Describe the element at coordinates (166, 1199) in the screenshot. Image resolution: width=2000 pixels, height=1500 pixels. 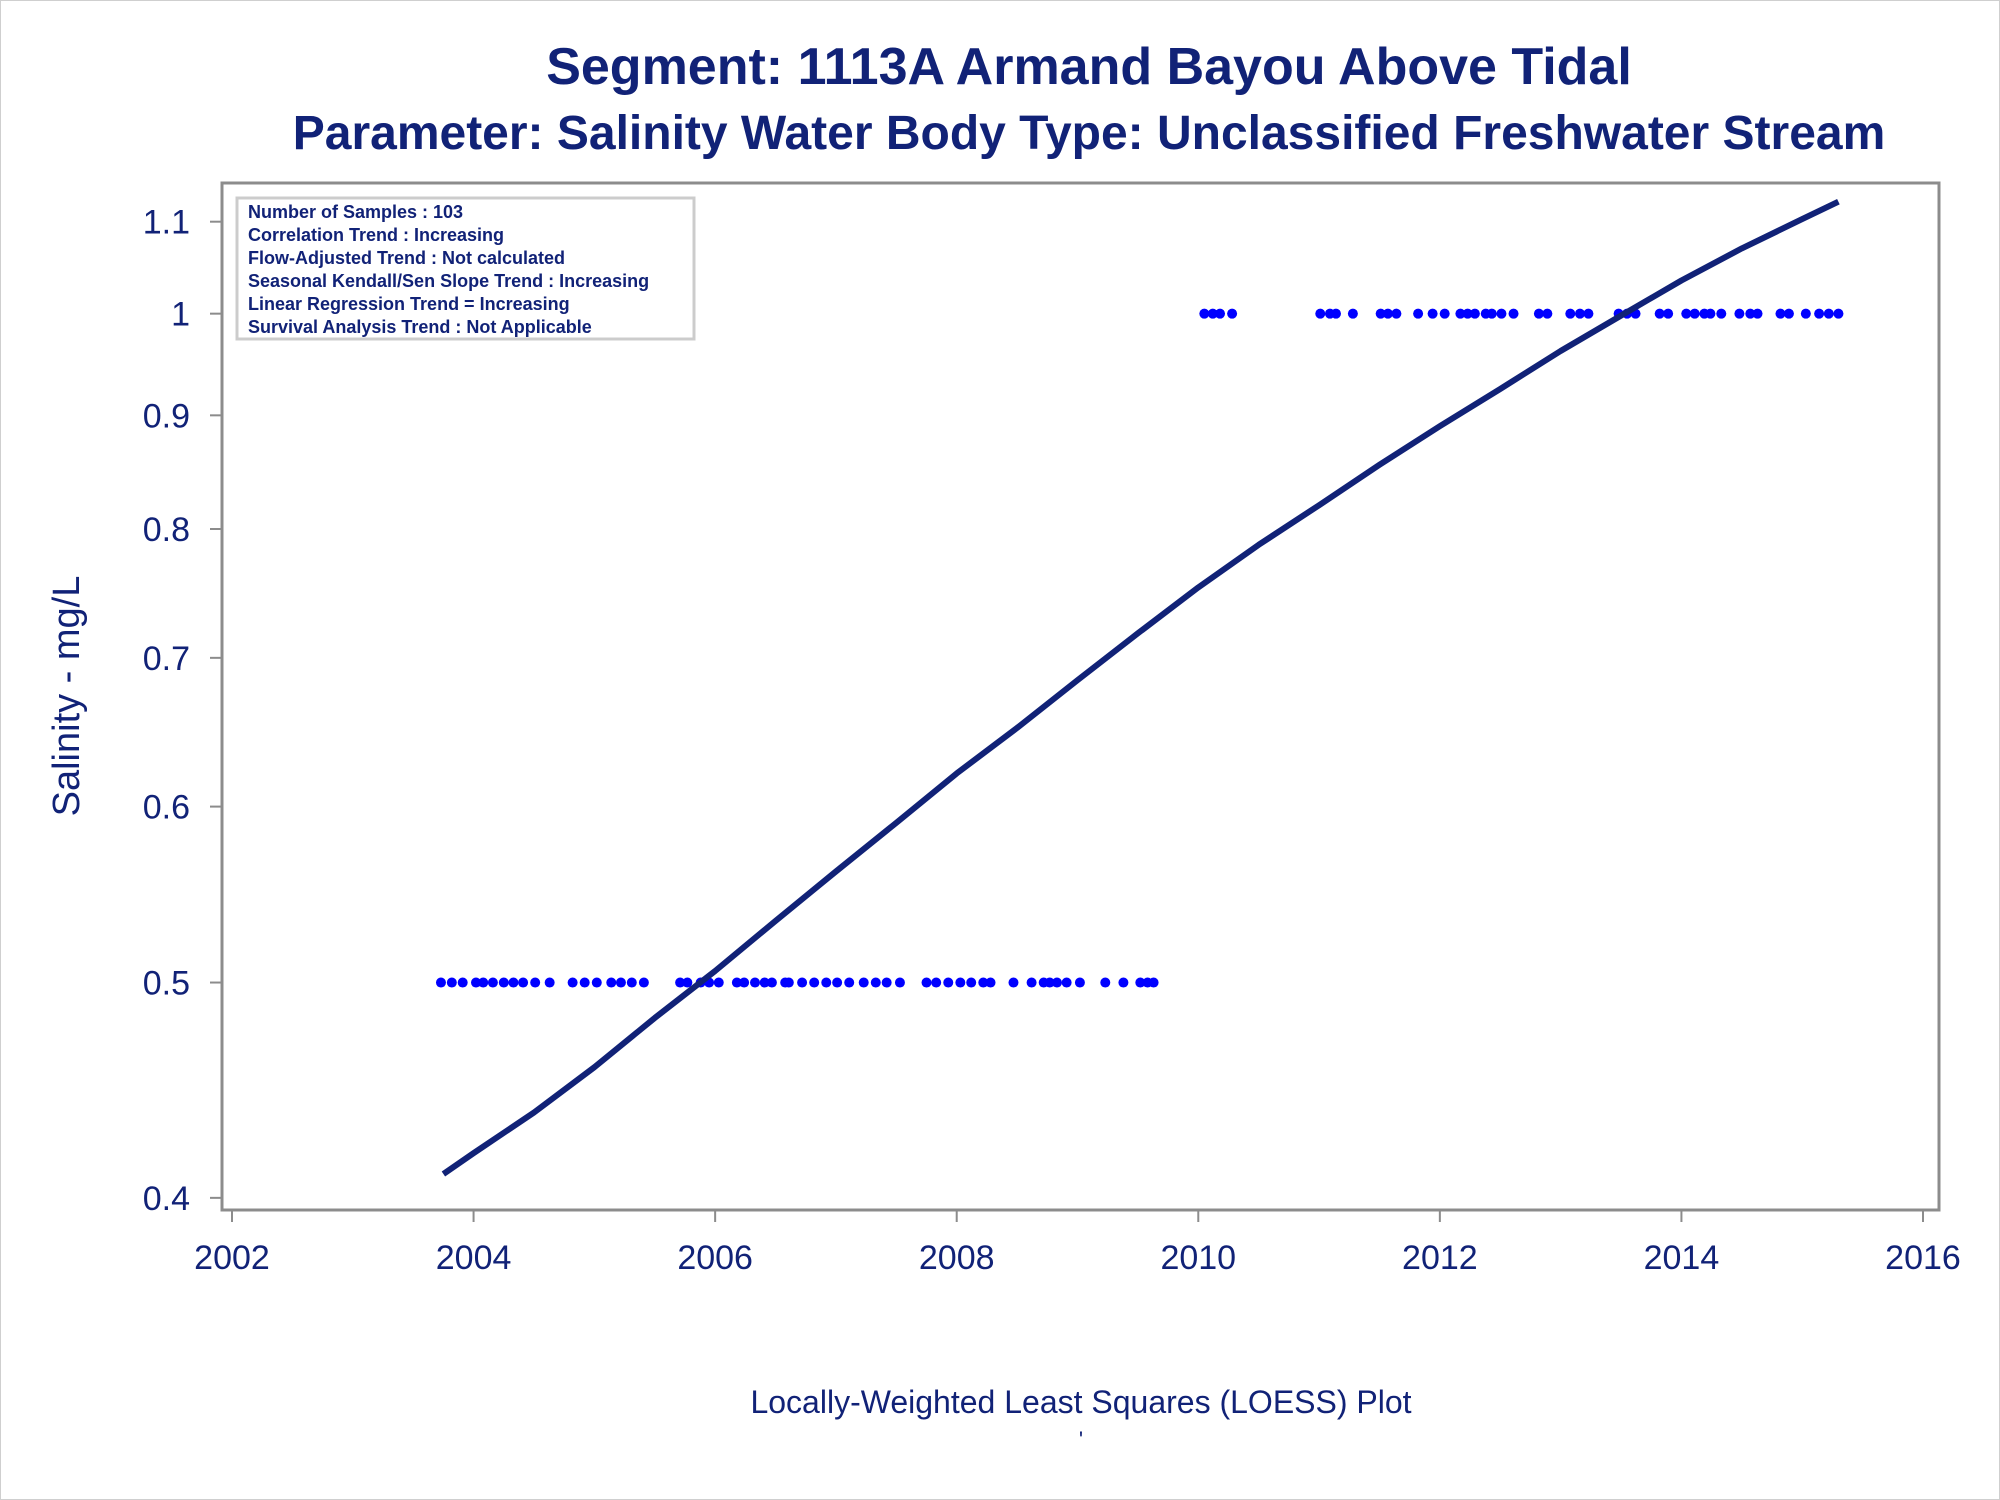
I see `y-tick-label: 0.4` at that location.